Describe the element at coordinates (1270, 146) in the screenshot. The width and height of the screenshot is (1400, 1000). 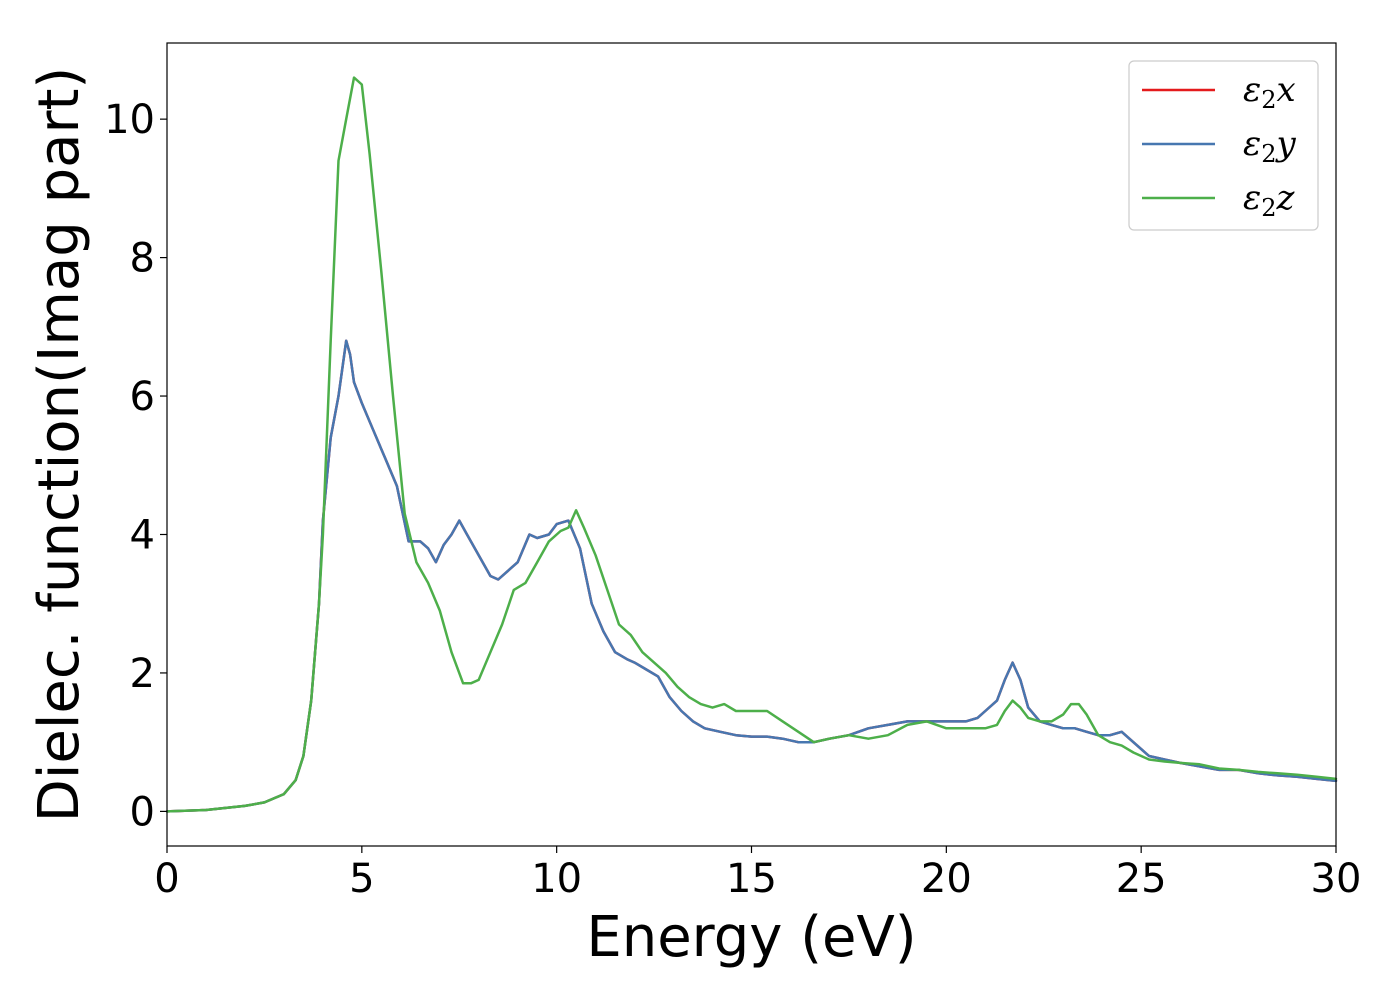
I see `legend-label: ε2y` at that location.